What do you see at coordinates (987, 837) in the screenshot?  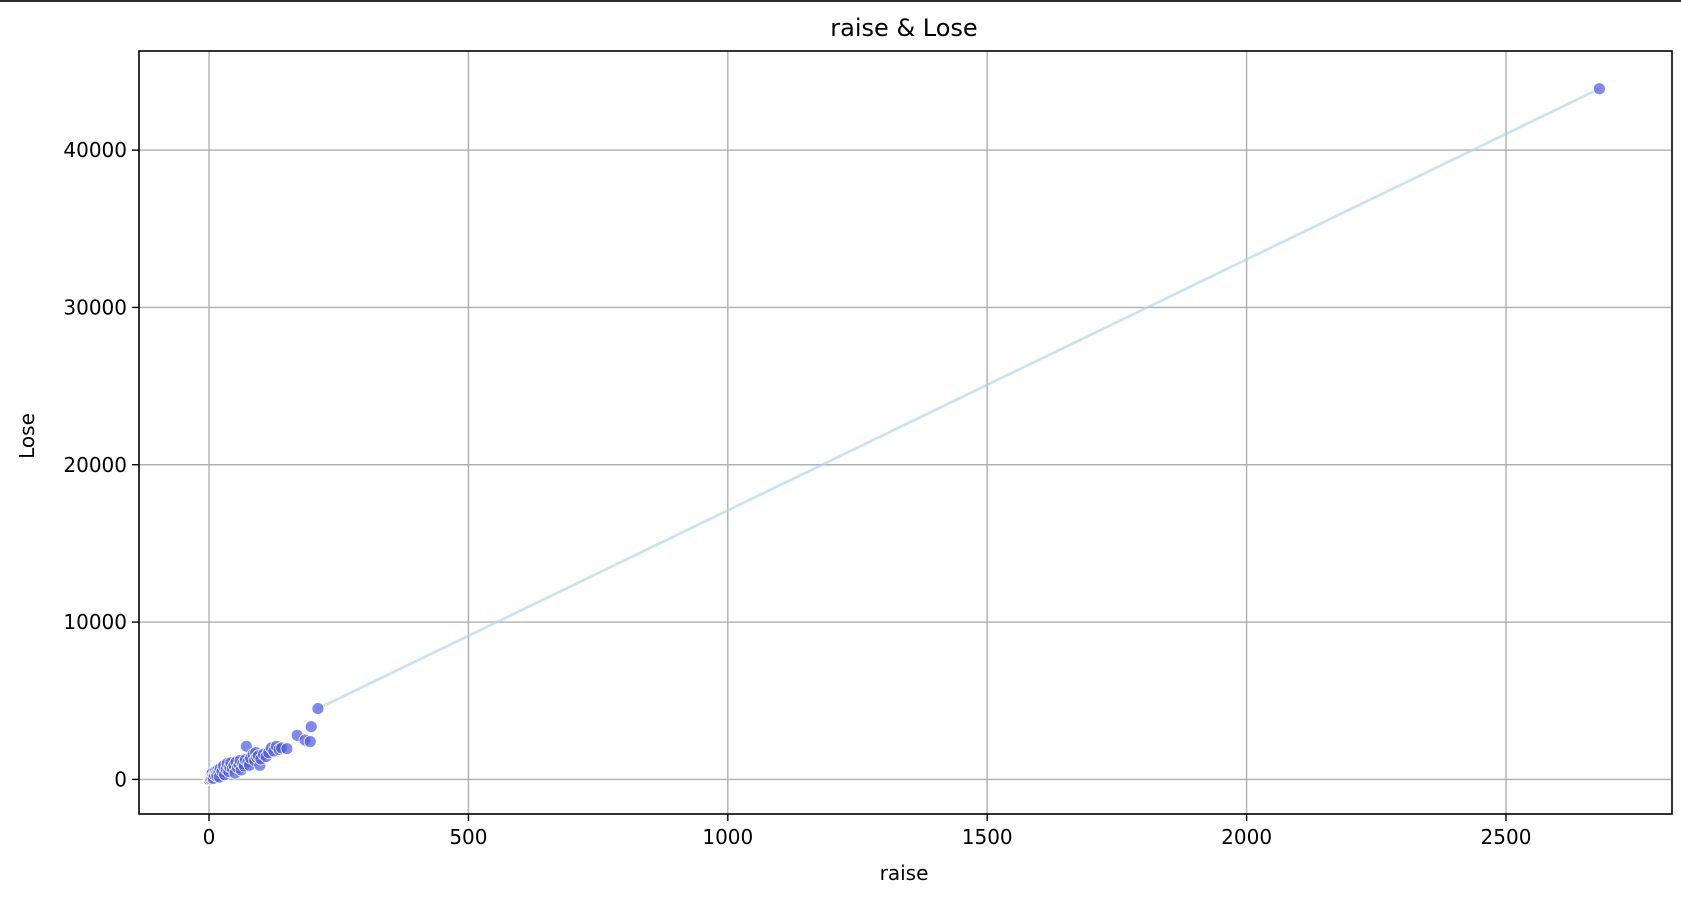 I see `x-tick-label: 1500` at bounding box center [987, 837].